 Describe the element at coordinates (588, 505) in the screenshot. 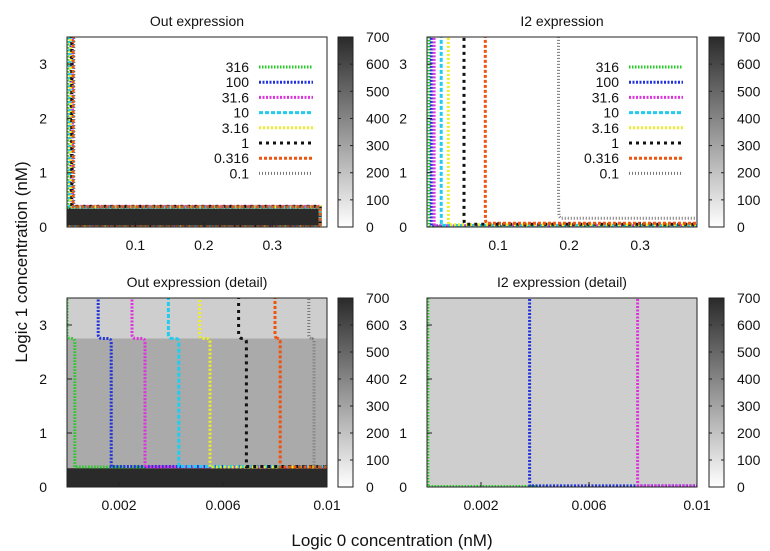

I see `x-tick-label: 0.006` at that location.